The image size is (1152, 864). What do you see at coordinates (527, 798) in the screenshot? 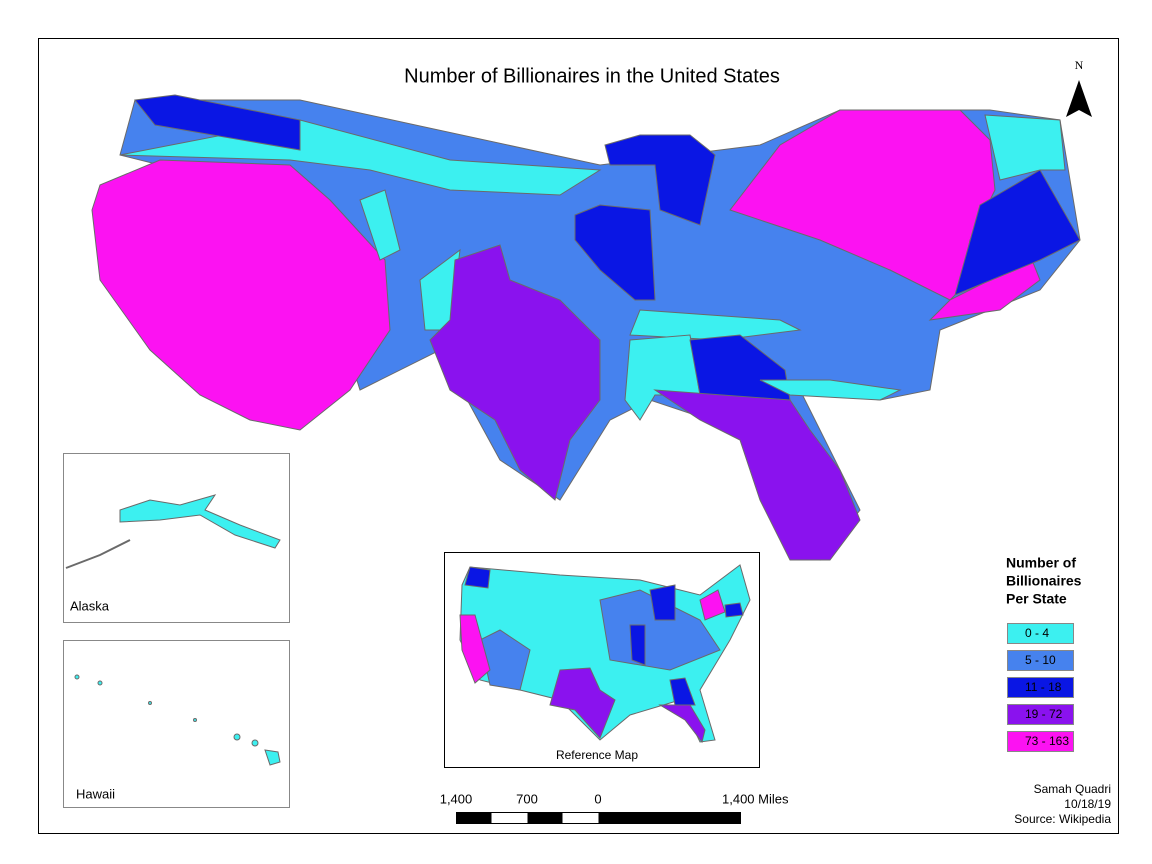
I see `scale-label: 700` at bounding box center [527, 798].